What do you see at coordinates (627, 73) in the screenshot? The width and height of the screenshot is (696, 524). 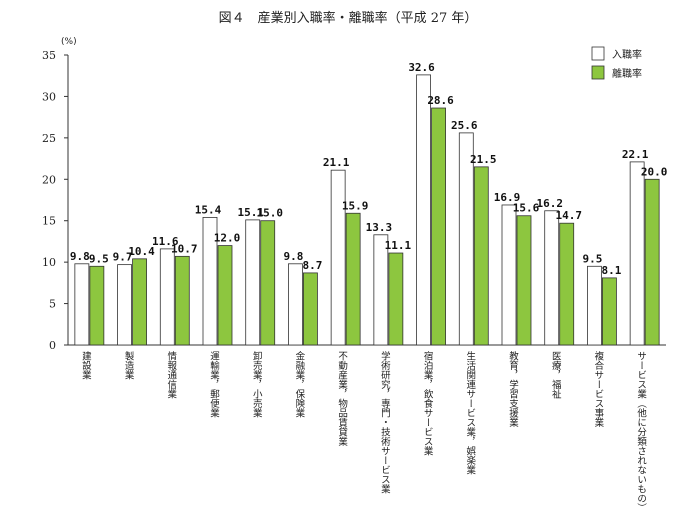 I see `legend-label-rishoku: 離職率` at bounding box center [627, 73].